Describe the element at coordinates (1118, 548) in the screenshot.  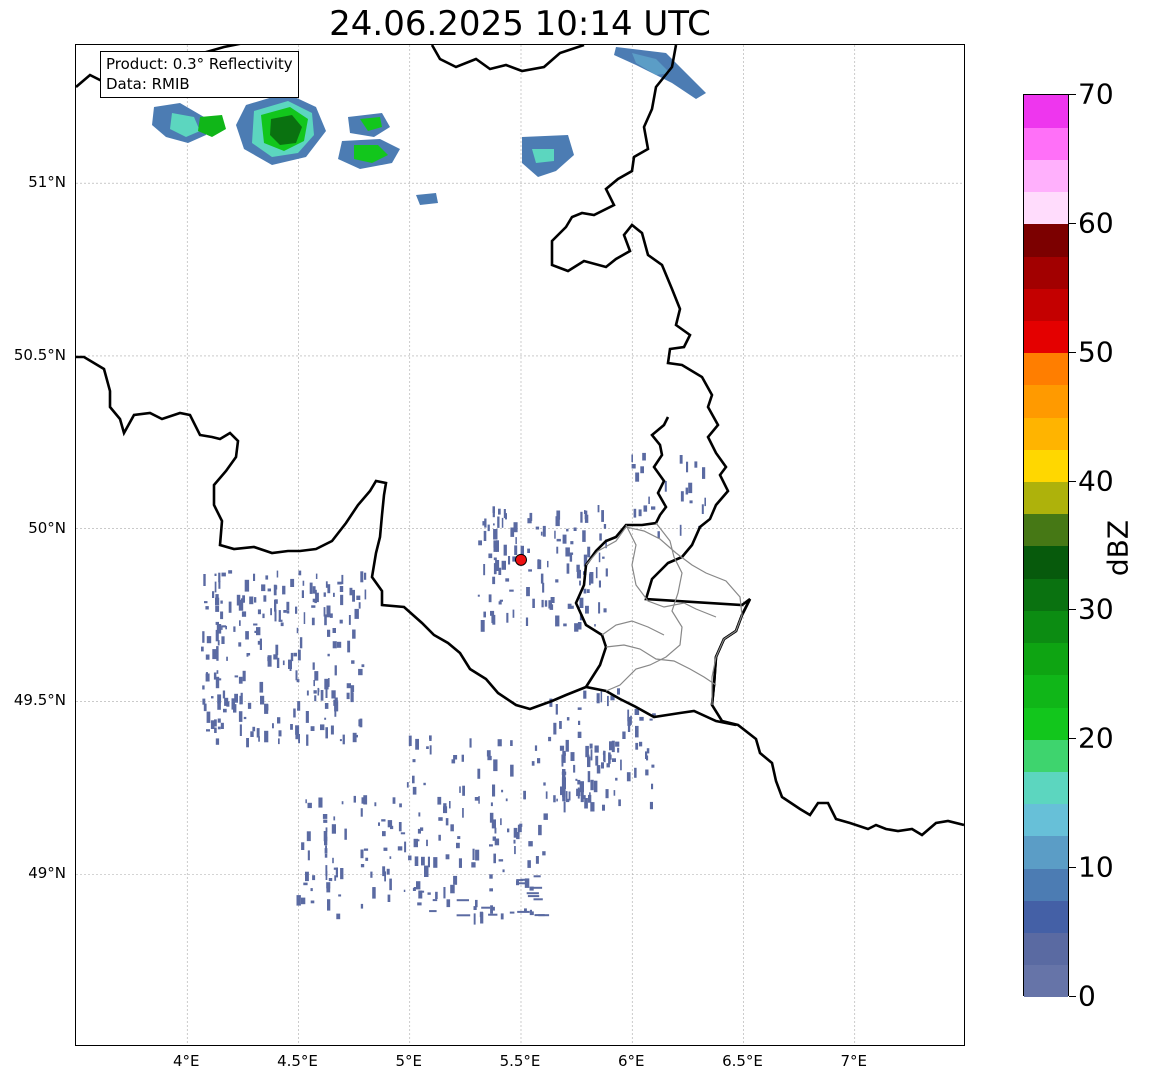
I see `colorbar-unit-label: dBZ` at that location.